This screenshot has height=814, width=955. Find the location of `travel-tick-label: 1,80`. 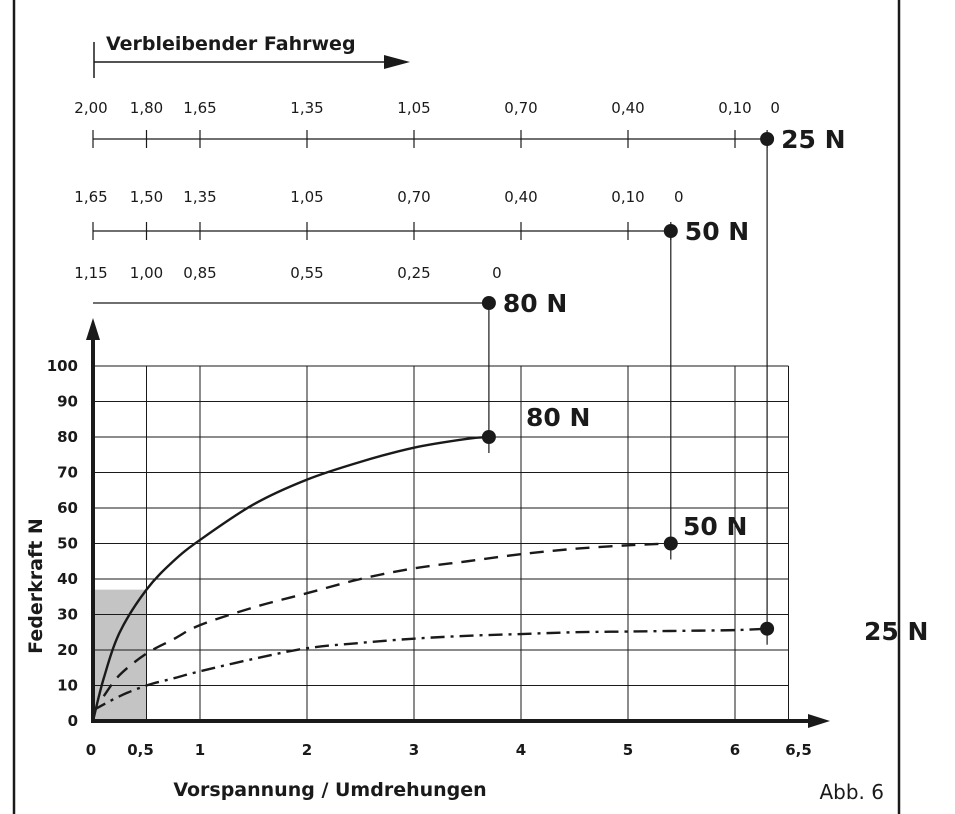

travel-tick-label: 1,80 is located at coordinates (146, 108).